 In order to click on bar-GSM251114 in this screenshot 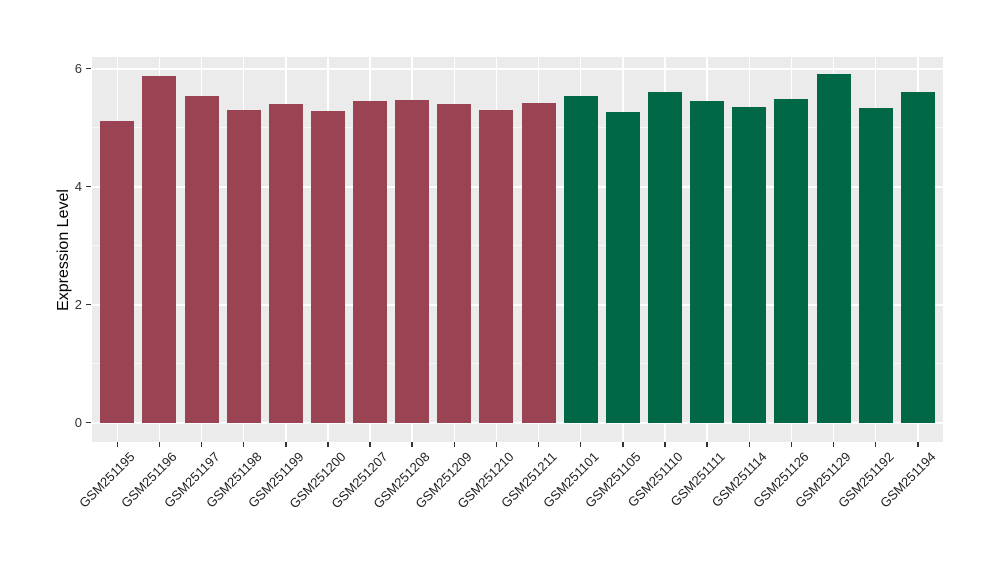, I will do `click(749, 265)`.